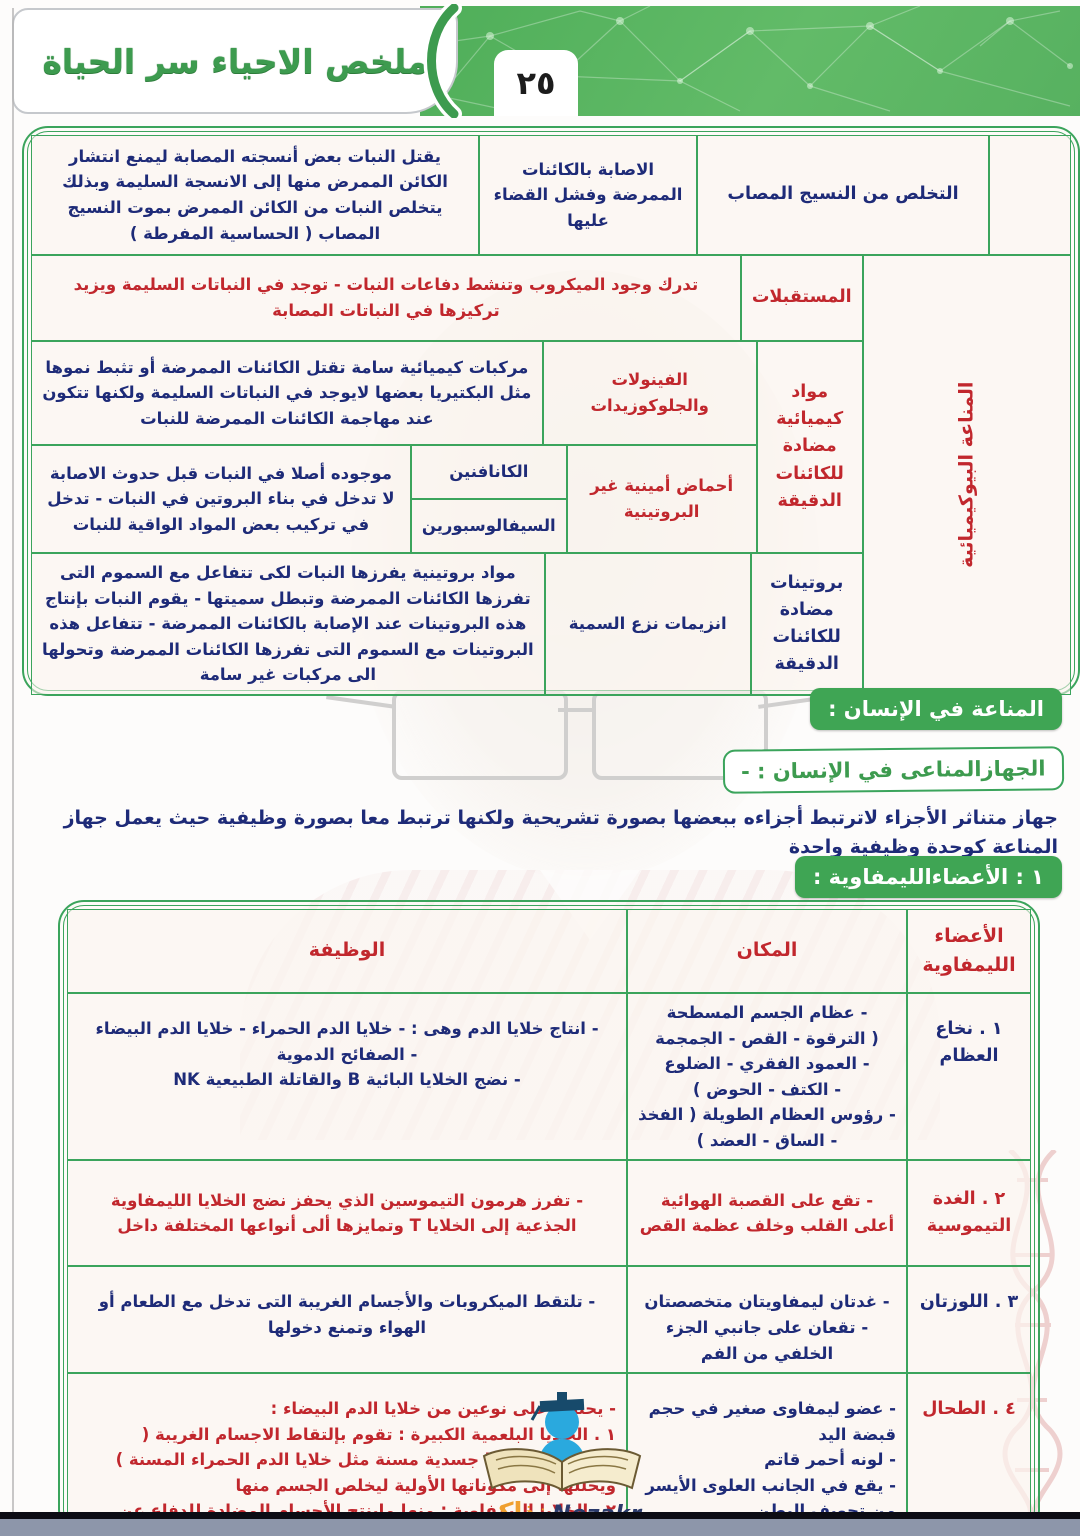  I want to click on sub-item-cell: السيفالوسبورين, so click(488, 526).